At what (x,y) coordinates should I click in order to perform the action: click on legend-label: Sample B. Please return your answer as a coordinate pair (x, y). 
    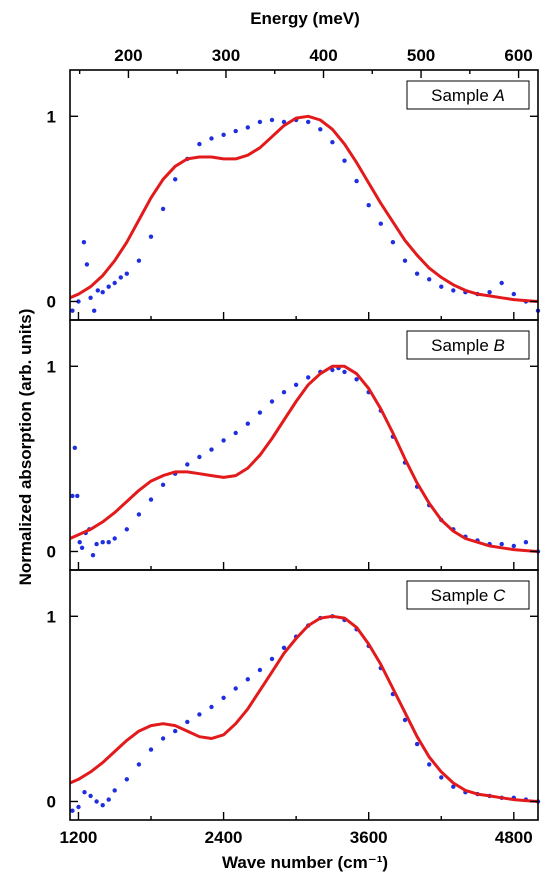
    Looking at the image, I should click on (468, 345).